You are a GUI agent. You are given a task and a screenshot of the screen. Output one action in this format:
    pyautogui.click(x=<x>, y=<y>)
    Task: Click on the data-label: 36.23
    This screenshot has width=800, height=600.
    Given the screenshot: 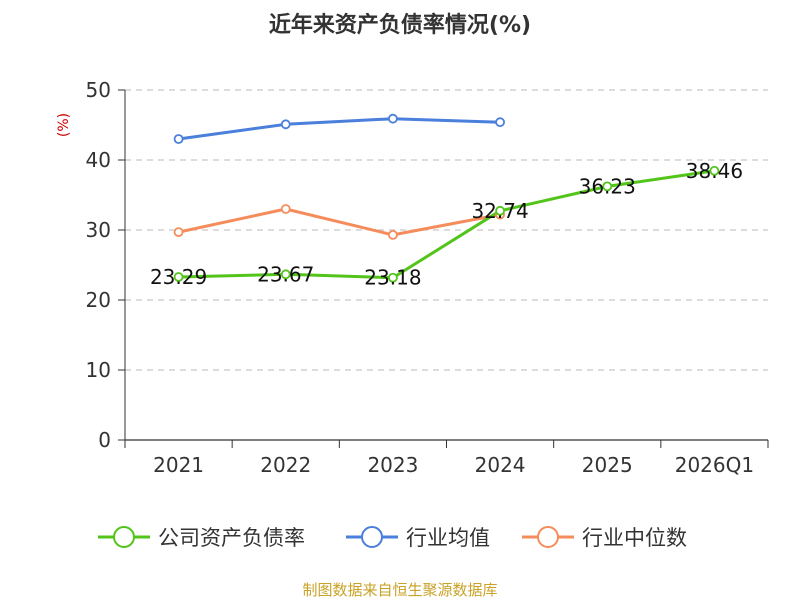 What is the action you would take?
    pyautogui.click(x=607, y=186)
    